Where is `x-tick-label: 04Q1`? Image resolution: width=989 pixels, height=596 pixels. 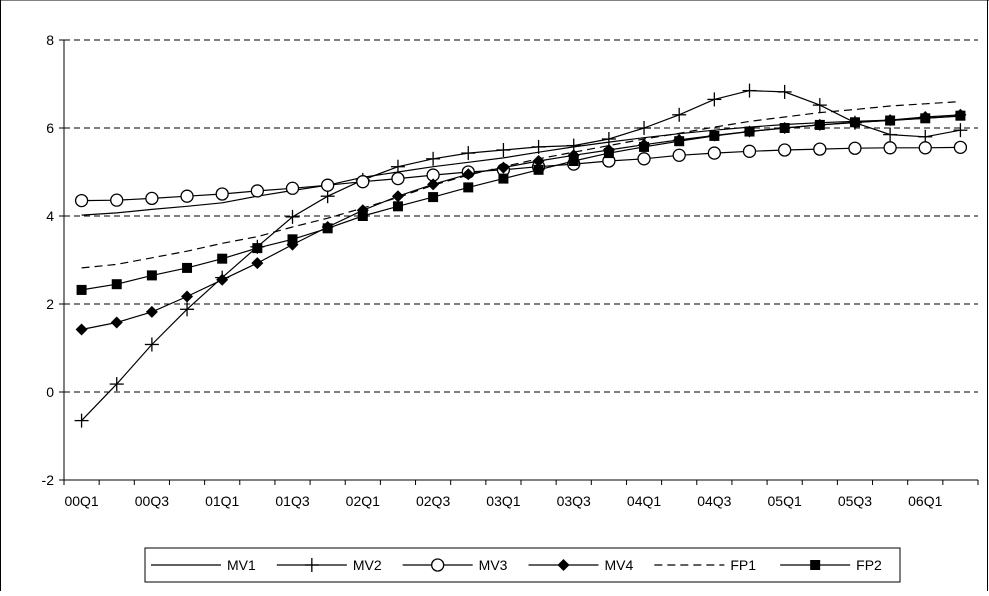 x-tick-label: 04Q1 is located at coordinates (644, 501).